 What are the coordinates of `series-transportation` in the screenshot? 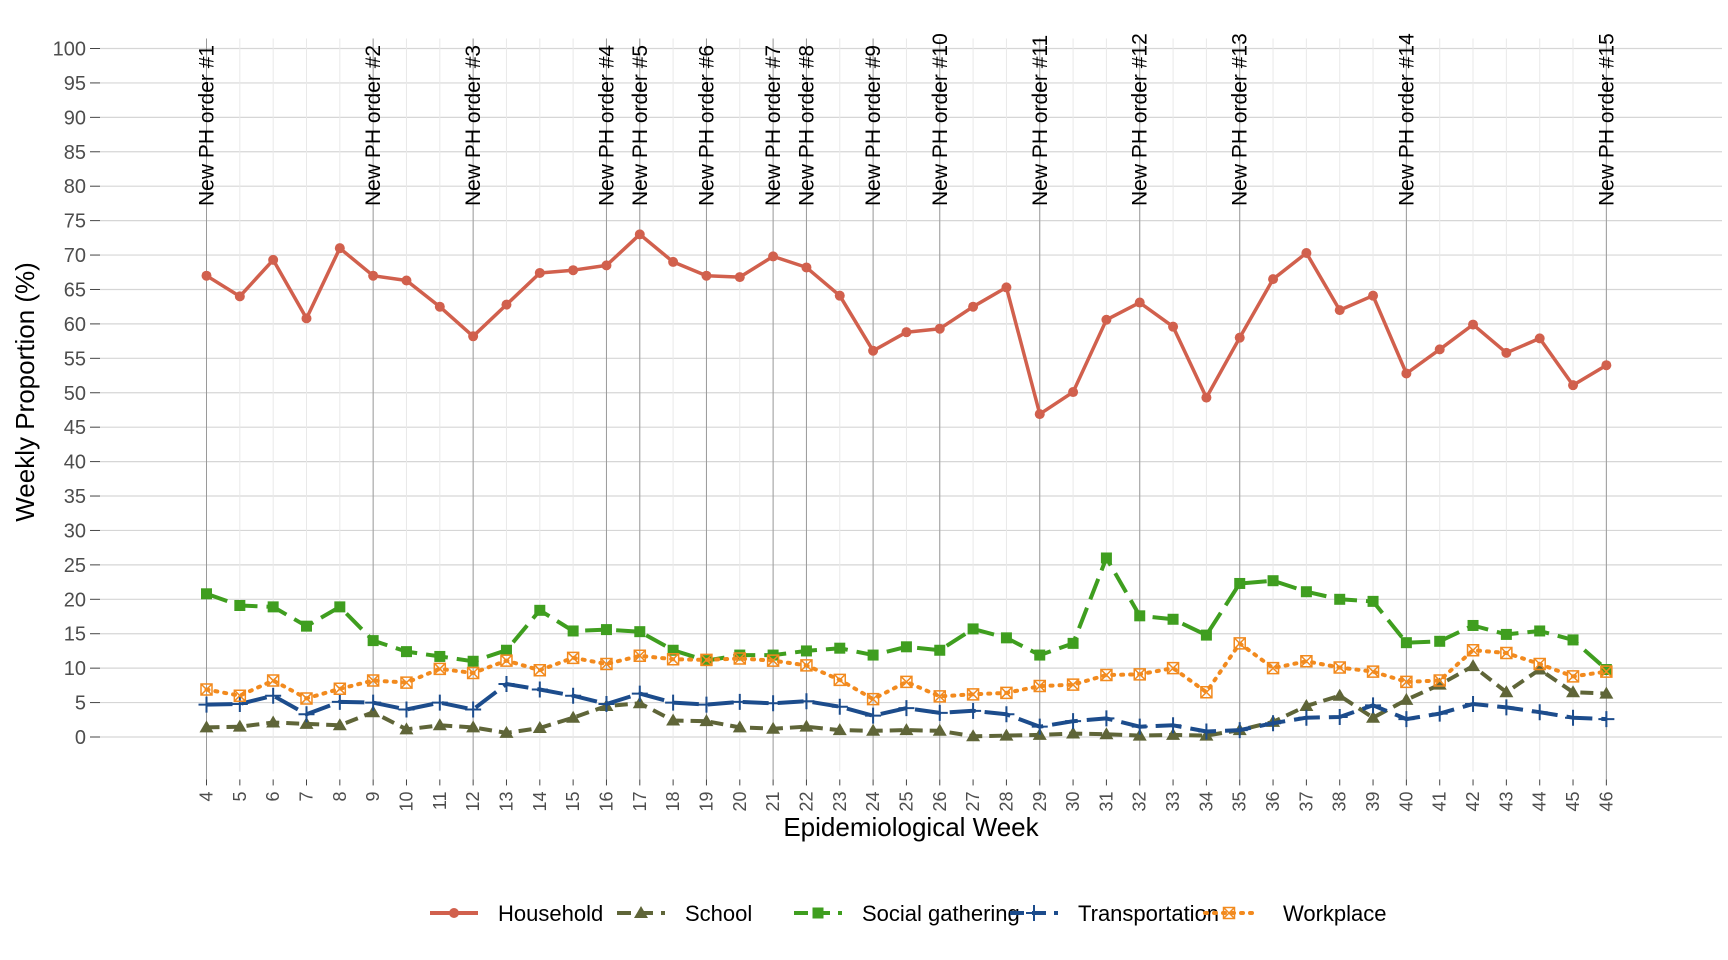 It's located at (906, 707).